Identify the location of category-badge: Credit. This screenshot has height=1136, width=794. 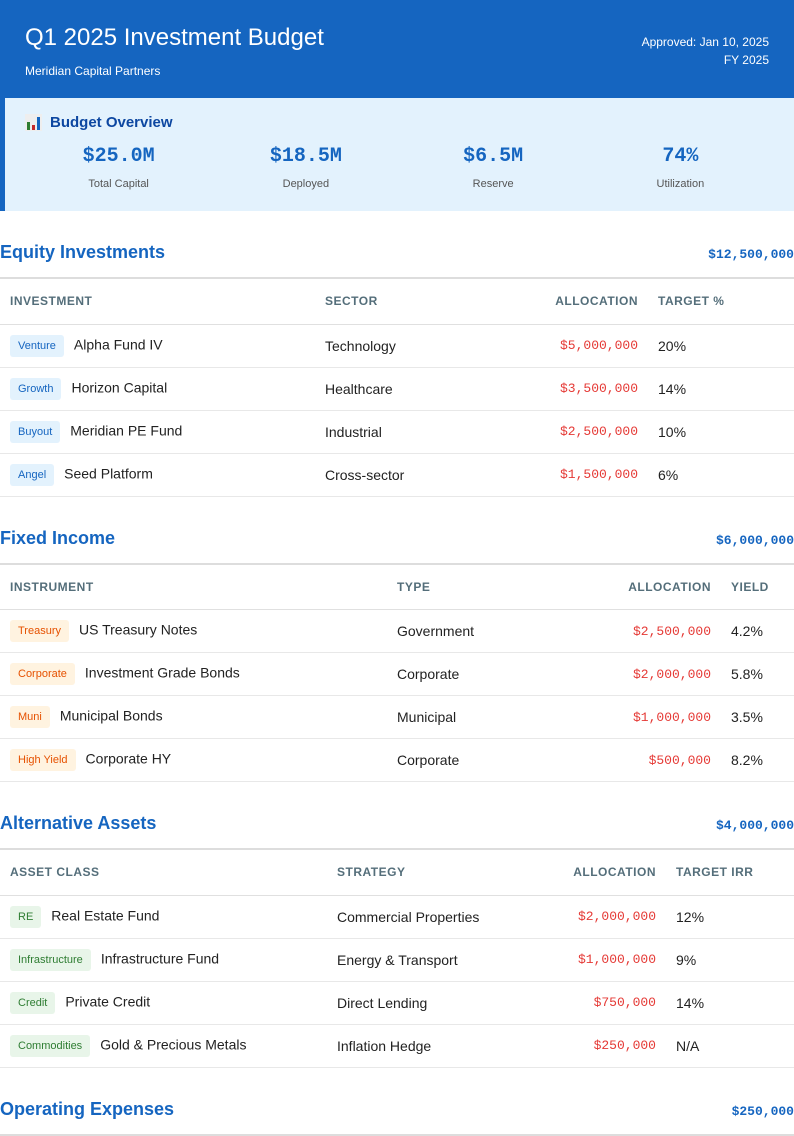
(33, 1002).